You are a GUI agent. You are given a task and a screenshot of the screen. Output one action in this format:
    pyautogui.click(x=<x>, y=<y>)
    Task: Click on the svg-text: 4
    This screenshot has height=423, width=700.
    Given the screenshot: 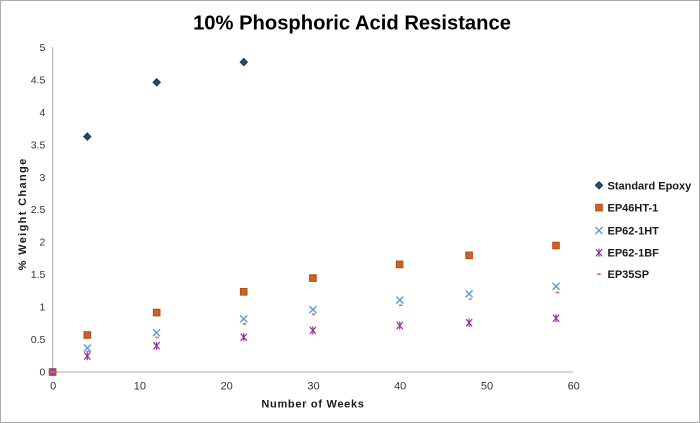 What is the action you would take?
    pyautogui.click(x=42, y=113)
    